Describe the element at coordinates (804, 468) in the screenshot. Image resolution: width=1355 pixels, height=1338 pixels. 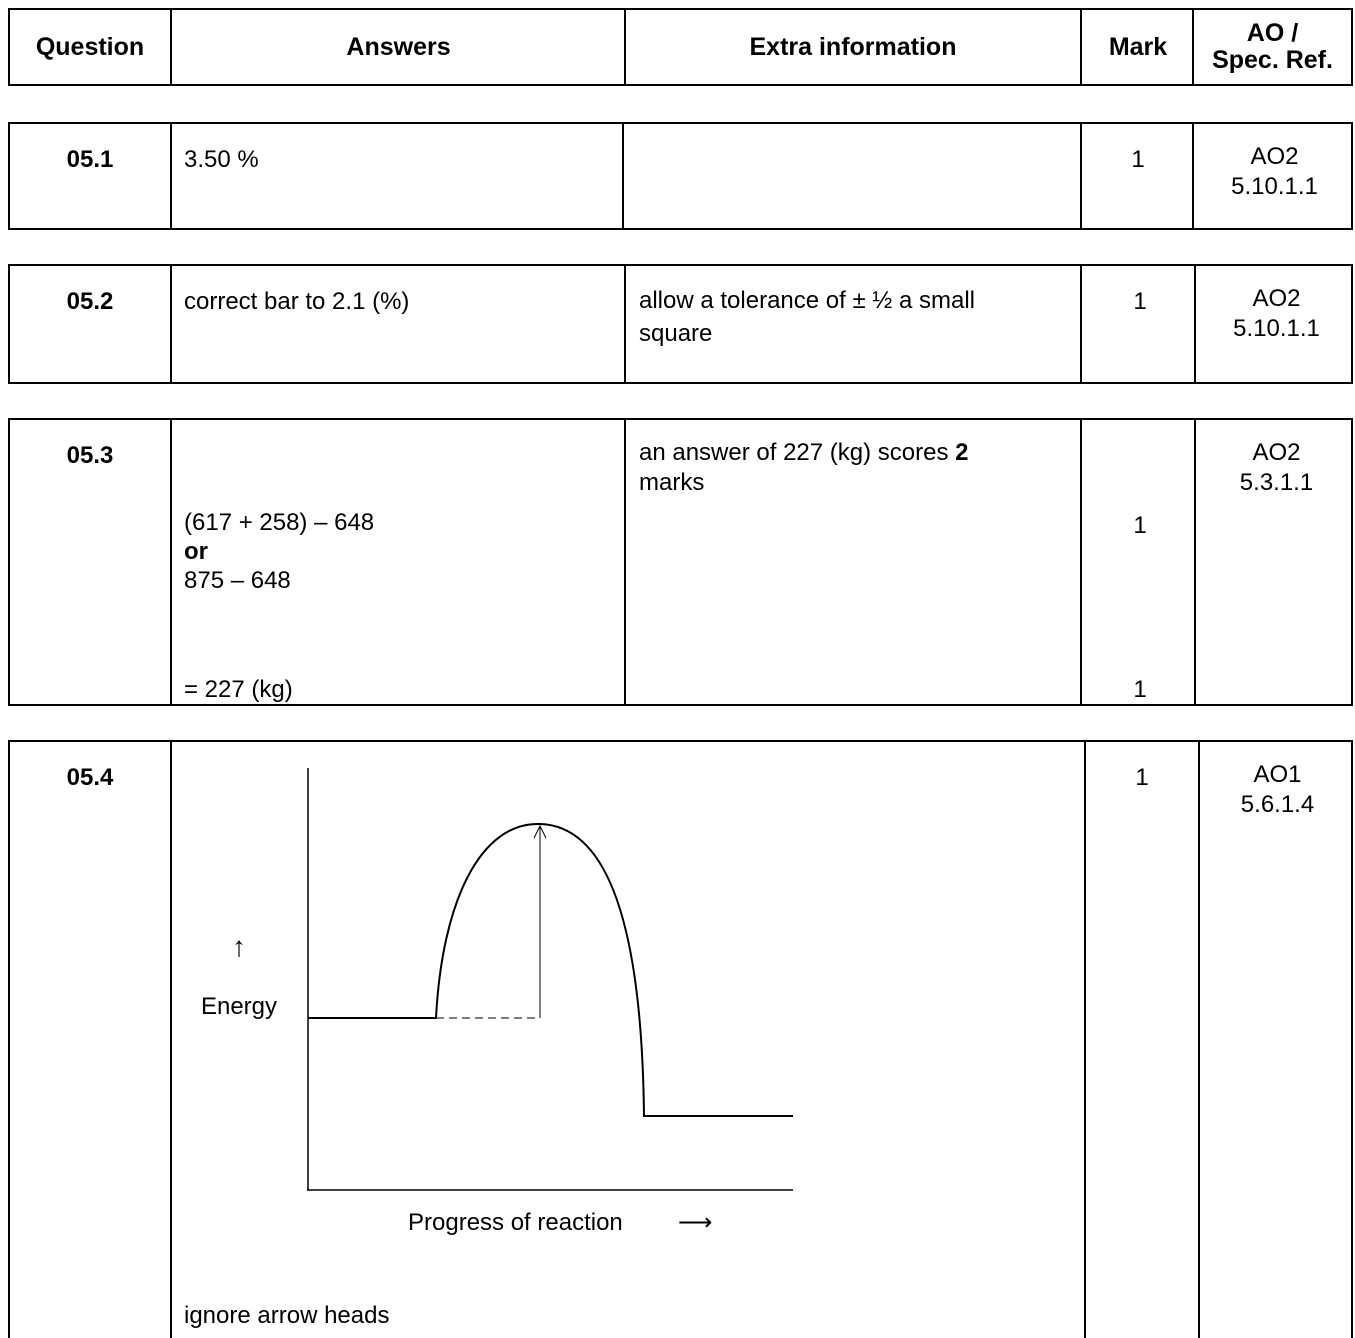
I see `extra-info: an answer of 227 (kg) scores 2 marks` at that location.